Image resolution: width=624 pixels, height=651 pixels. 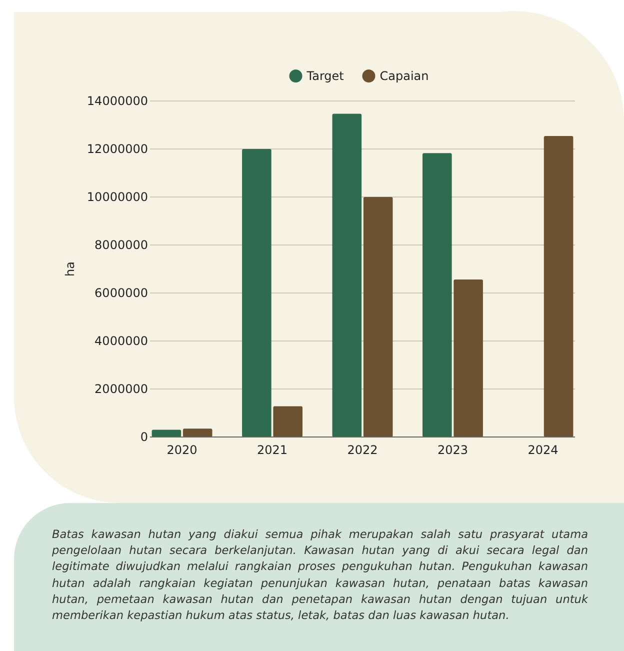 I want to click on y-tick-label: 14000000, so click(x=117, y=101).